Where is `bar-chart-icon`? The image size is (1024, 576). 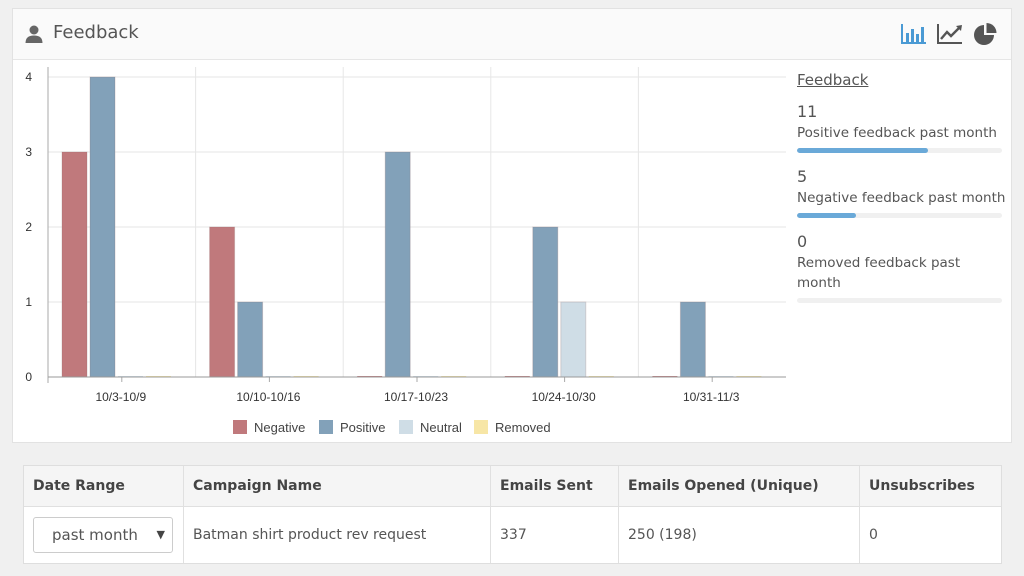 bar-chart-icon is located at coordinates (914, 34).